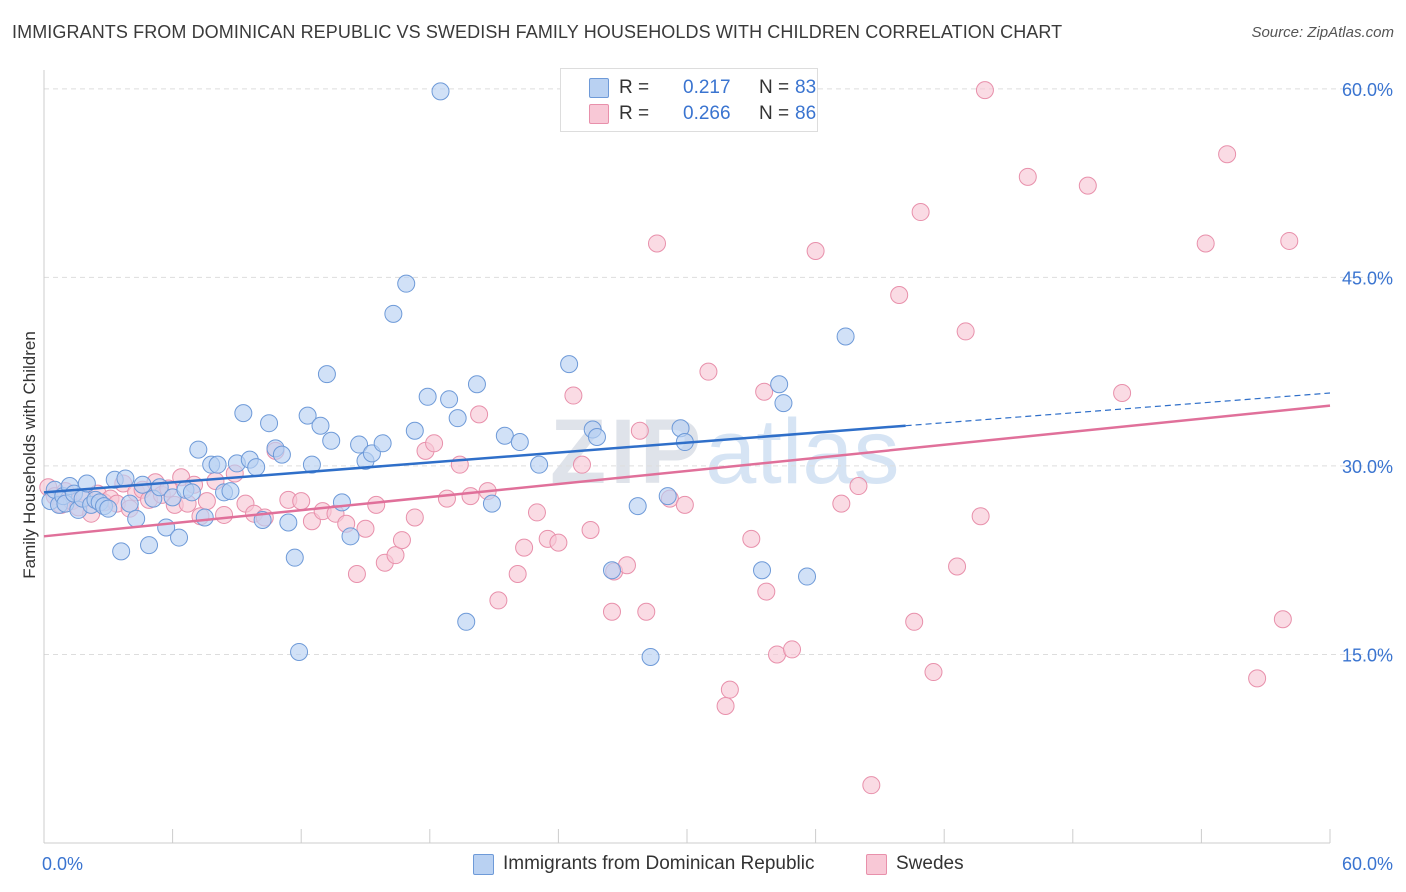 The width and height of the screenshot is (1406, 892). Describe the element at coordinates (659, 863) in the screenshot. I see `legend-label: Immigrants from Dominican Republic` at that location.